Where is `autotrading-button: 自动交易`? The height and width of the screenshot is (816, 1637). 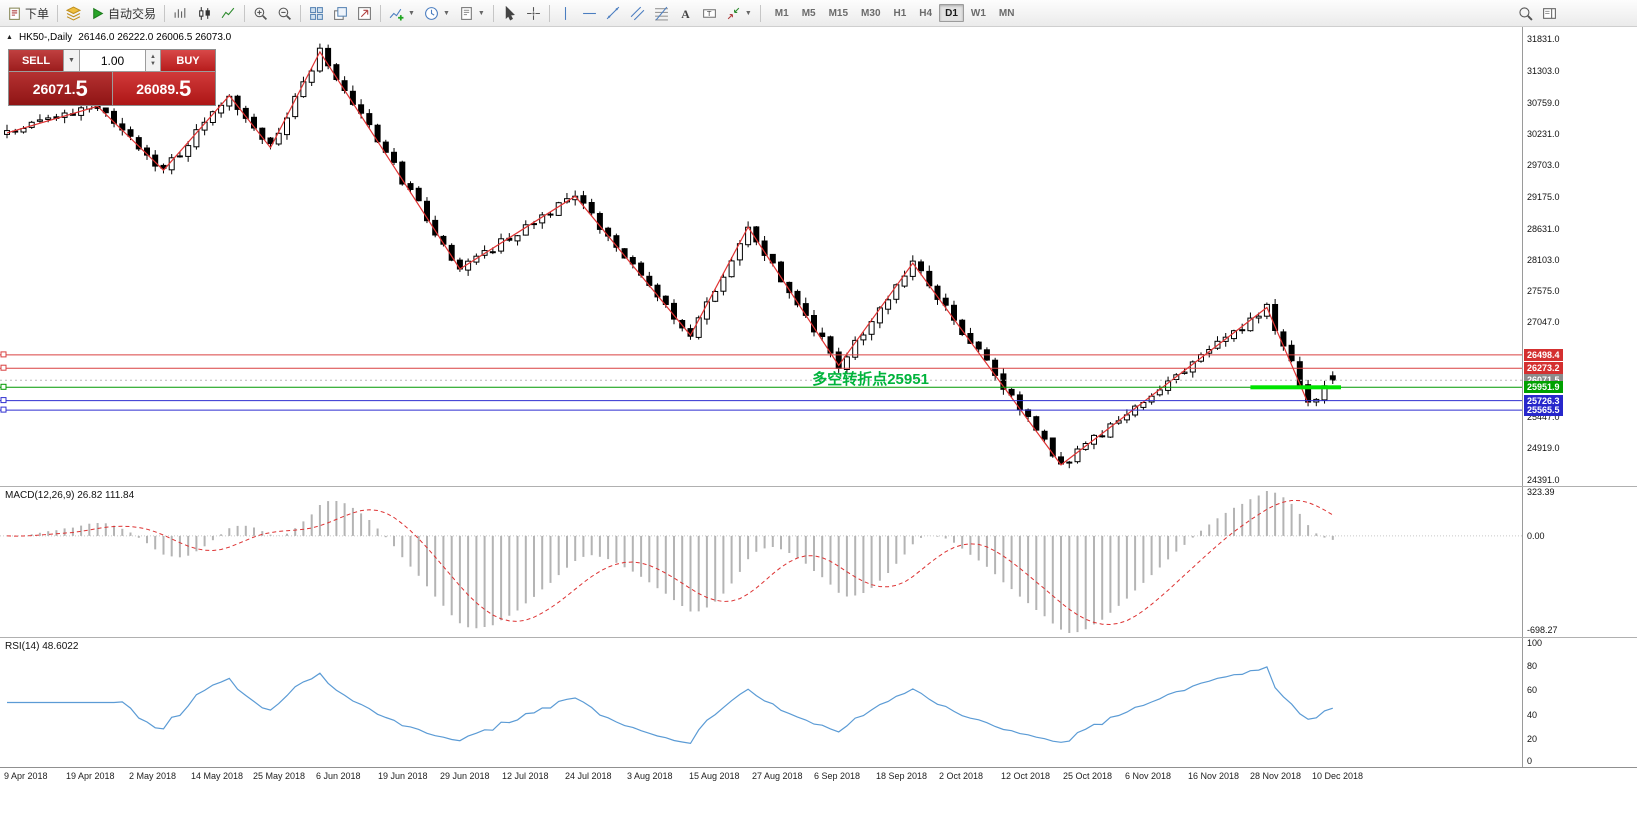 autotrading-button: 自动交易 is located at coordinates (123, 13).